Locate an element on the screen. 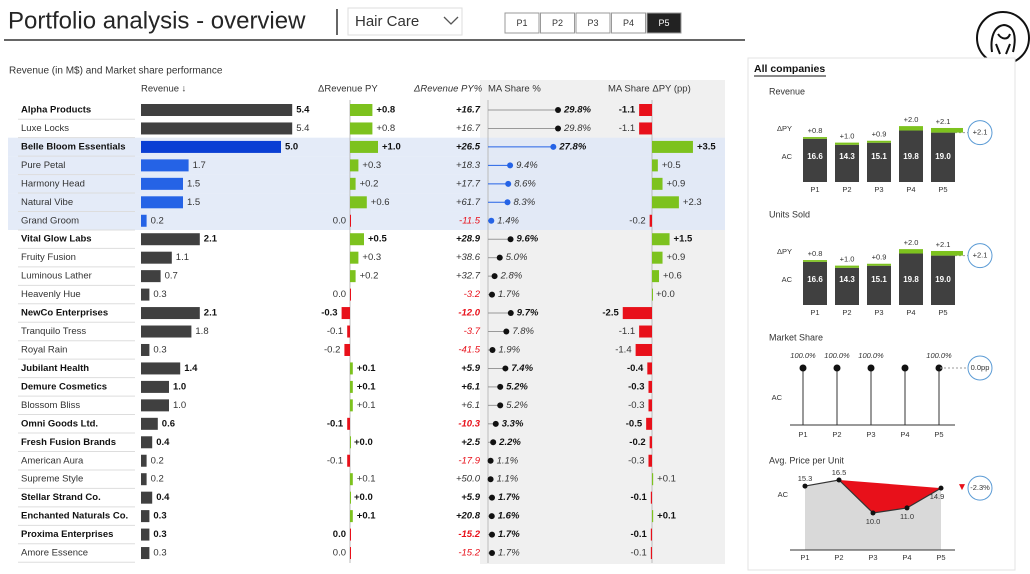  revenue-label: 1.5 is located at coordinates (193, 202).